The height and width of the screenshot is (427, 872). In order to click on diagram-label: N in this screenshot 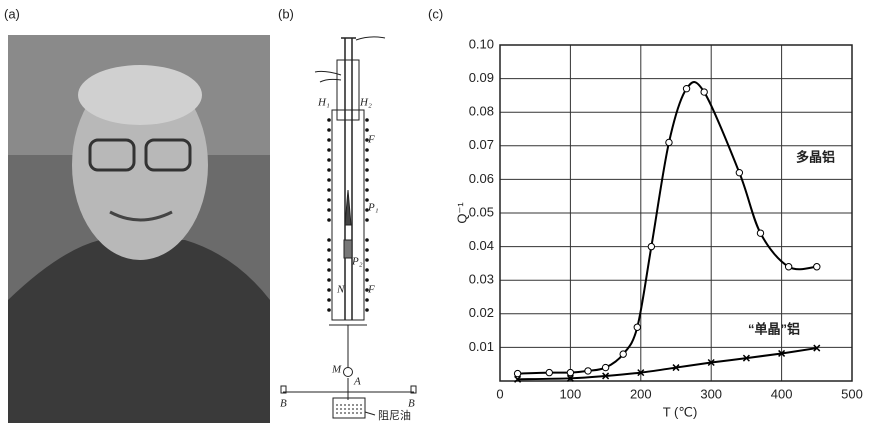, I will do `click(340, 290)`.